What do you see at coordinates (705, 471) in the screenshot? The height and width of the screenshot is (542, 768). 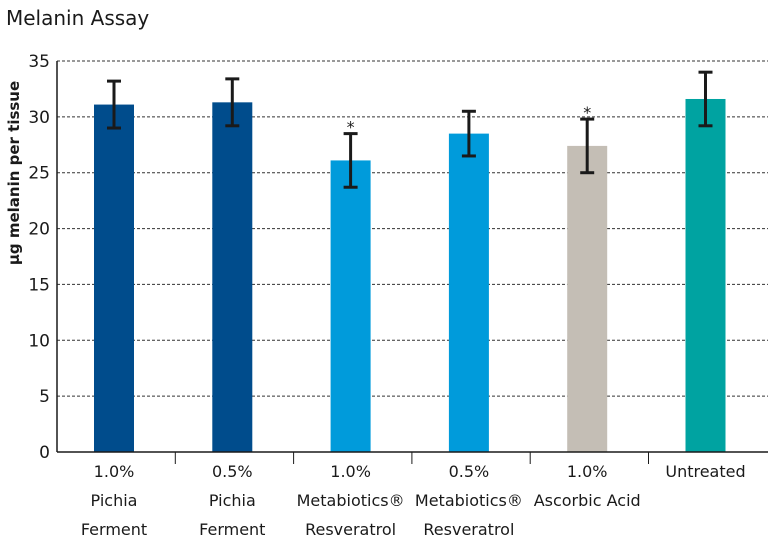 I see `category-label: Untreated` at bounding box center [705, 471].